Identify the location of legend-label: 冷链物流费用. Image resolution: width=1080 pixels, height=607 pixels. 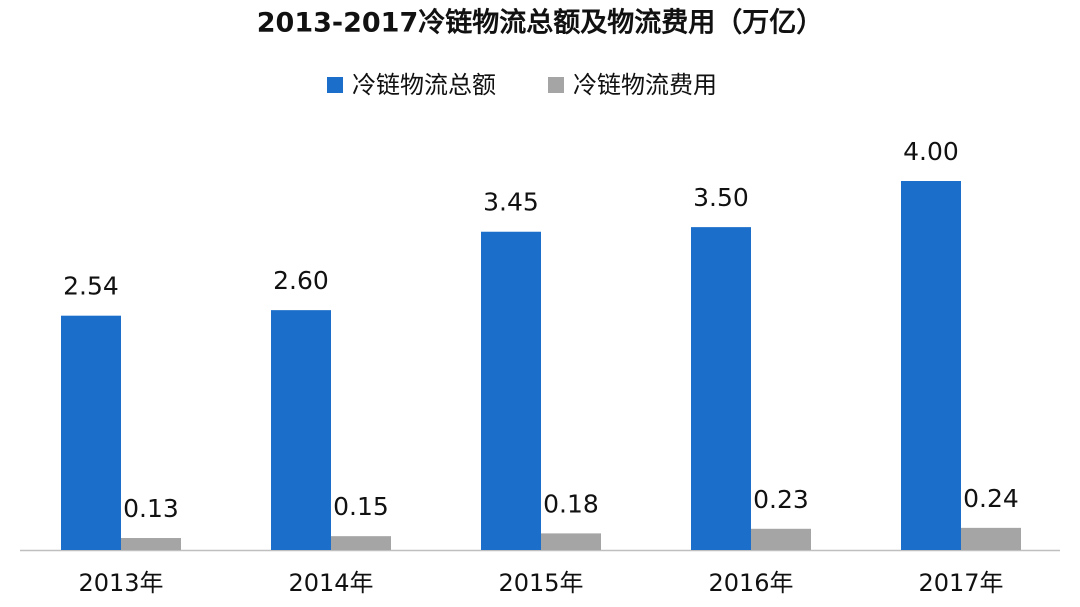
(645, 85).